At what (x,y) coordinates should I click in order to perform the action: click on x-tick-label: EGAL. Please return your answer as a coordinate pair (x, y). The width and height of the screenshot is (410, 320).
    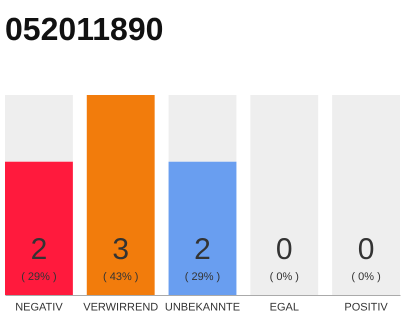
    Looking at the image, I should click on (284, 308).